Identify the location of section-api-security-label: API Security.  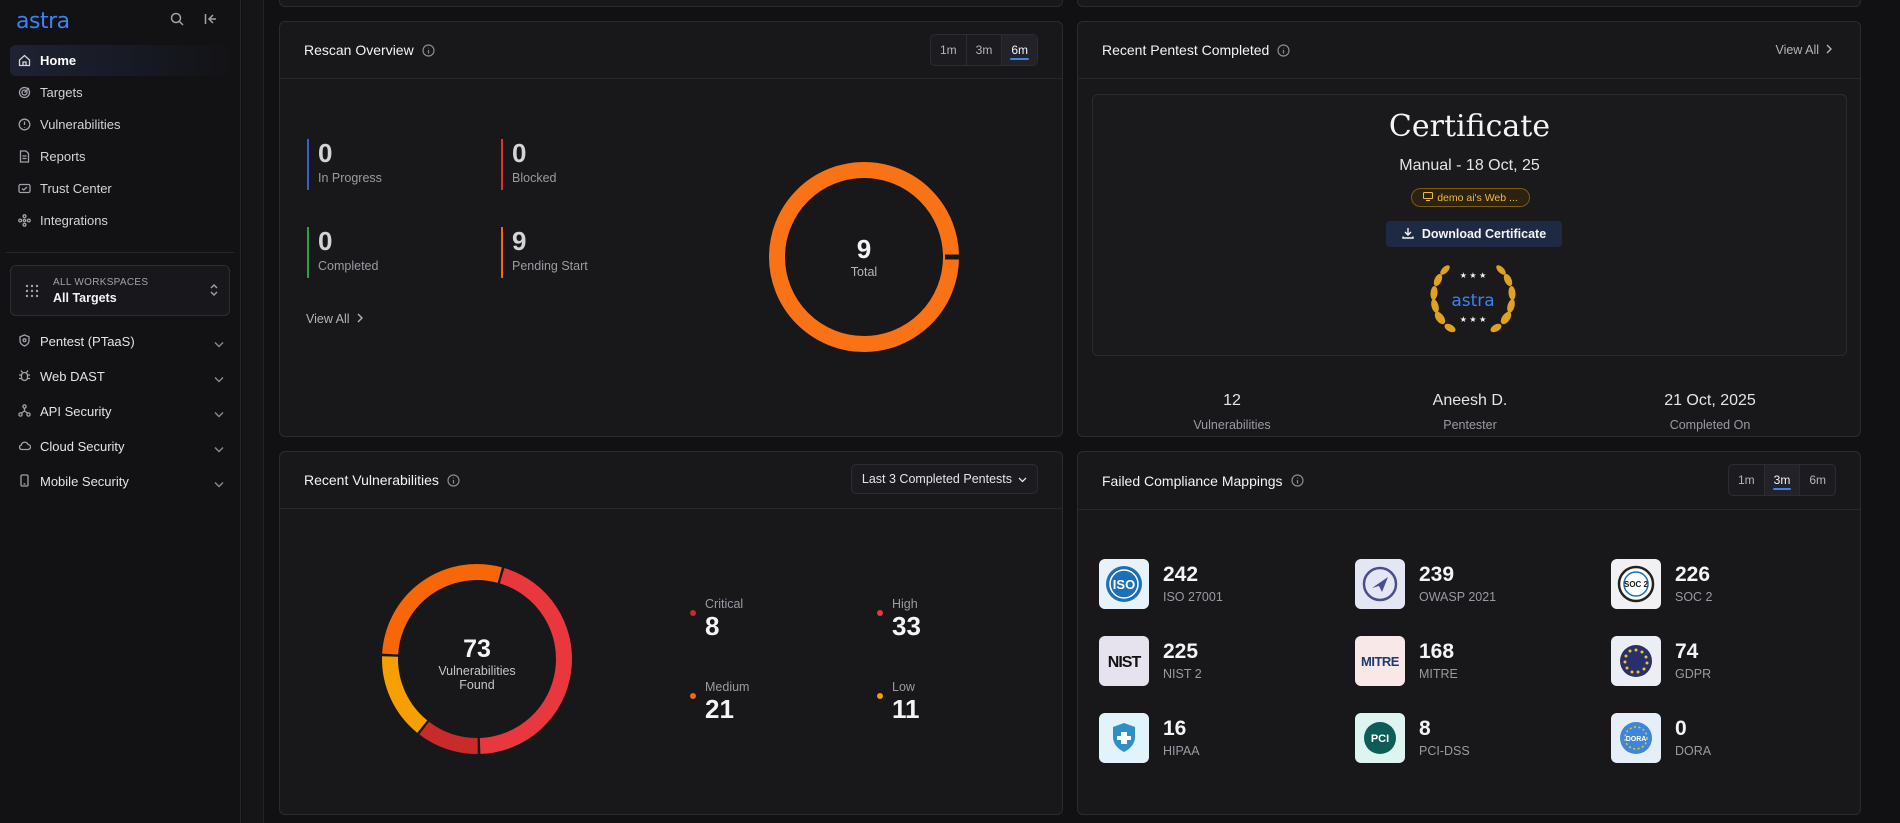
(76, 411).